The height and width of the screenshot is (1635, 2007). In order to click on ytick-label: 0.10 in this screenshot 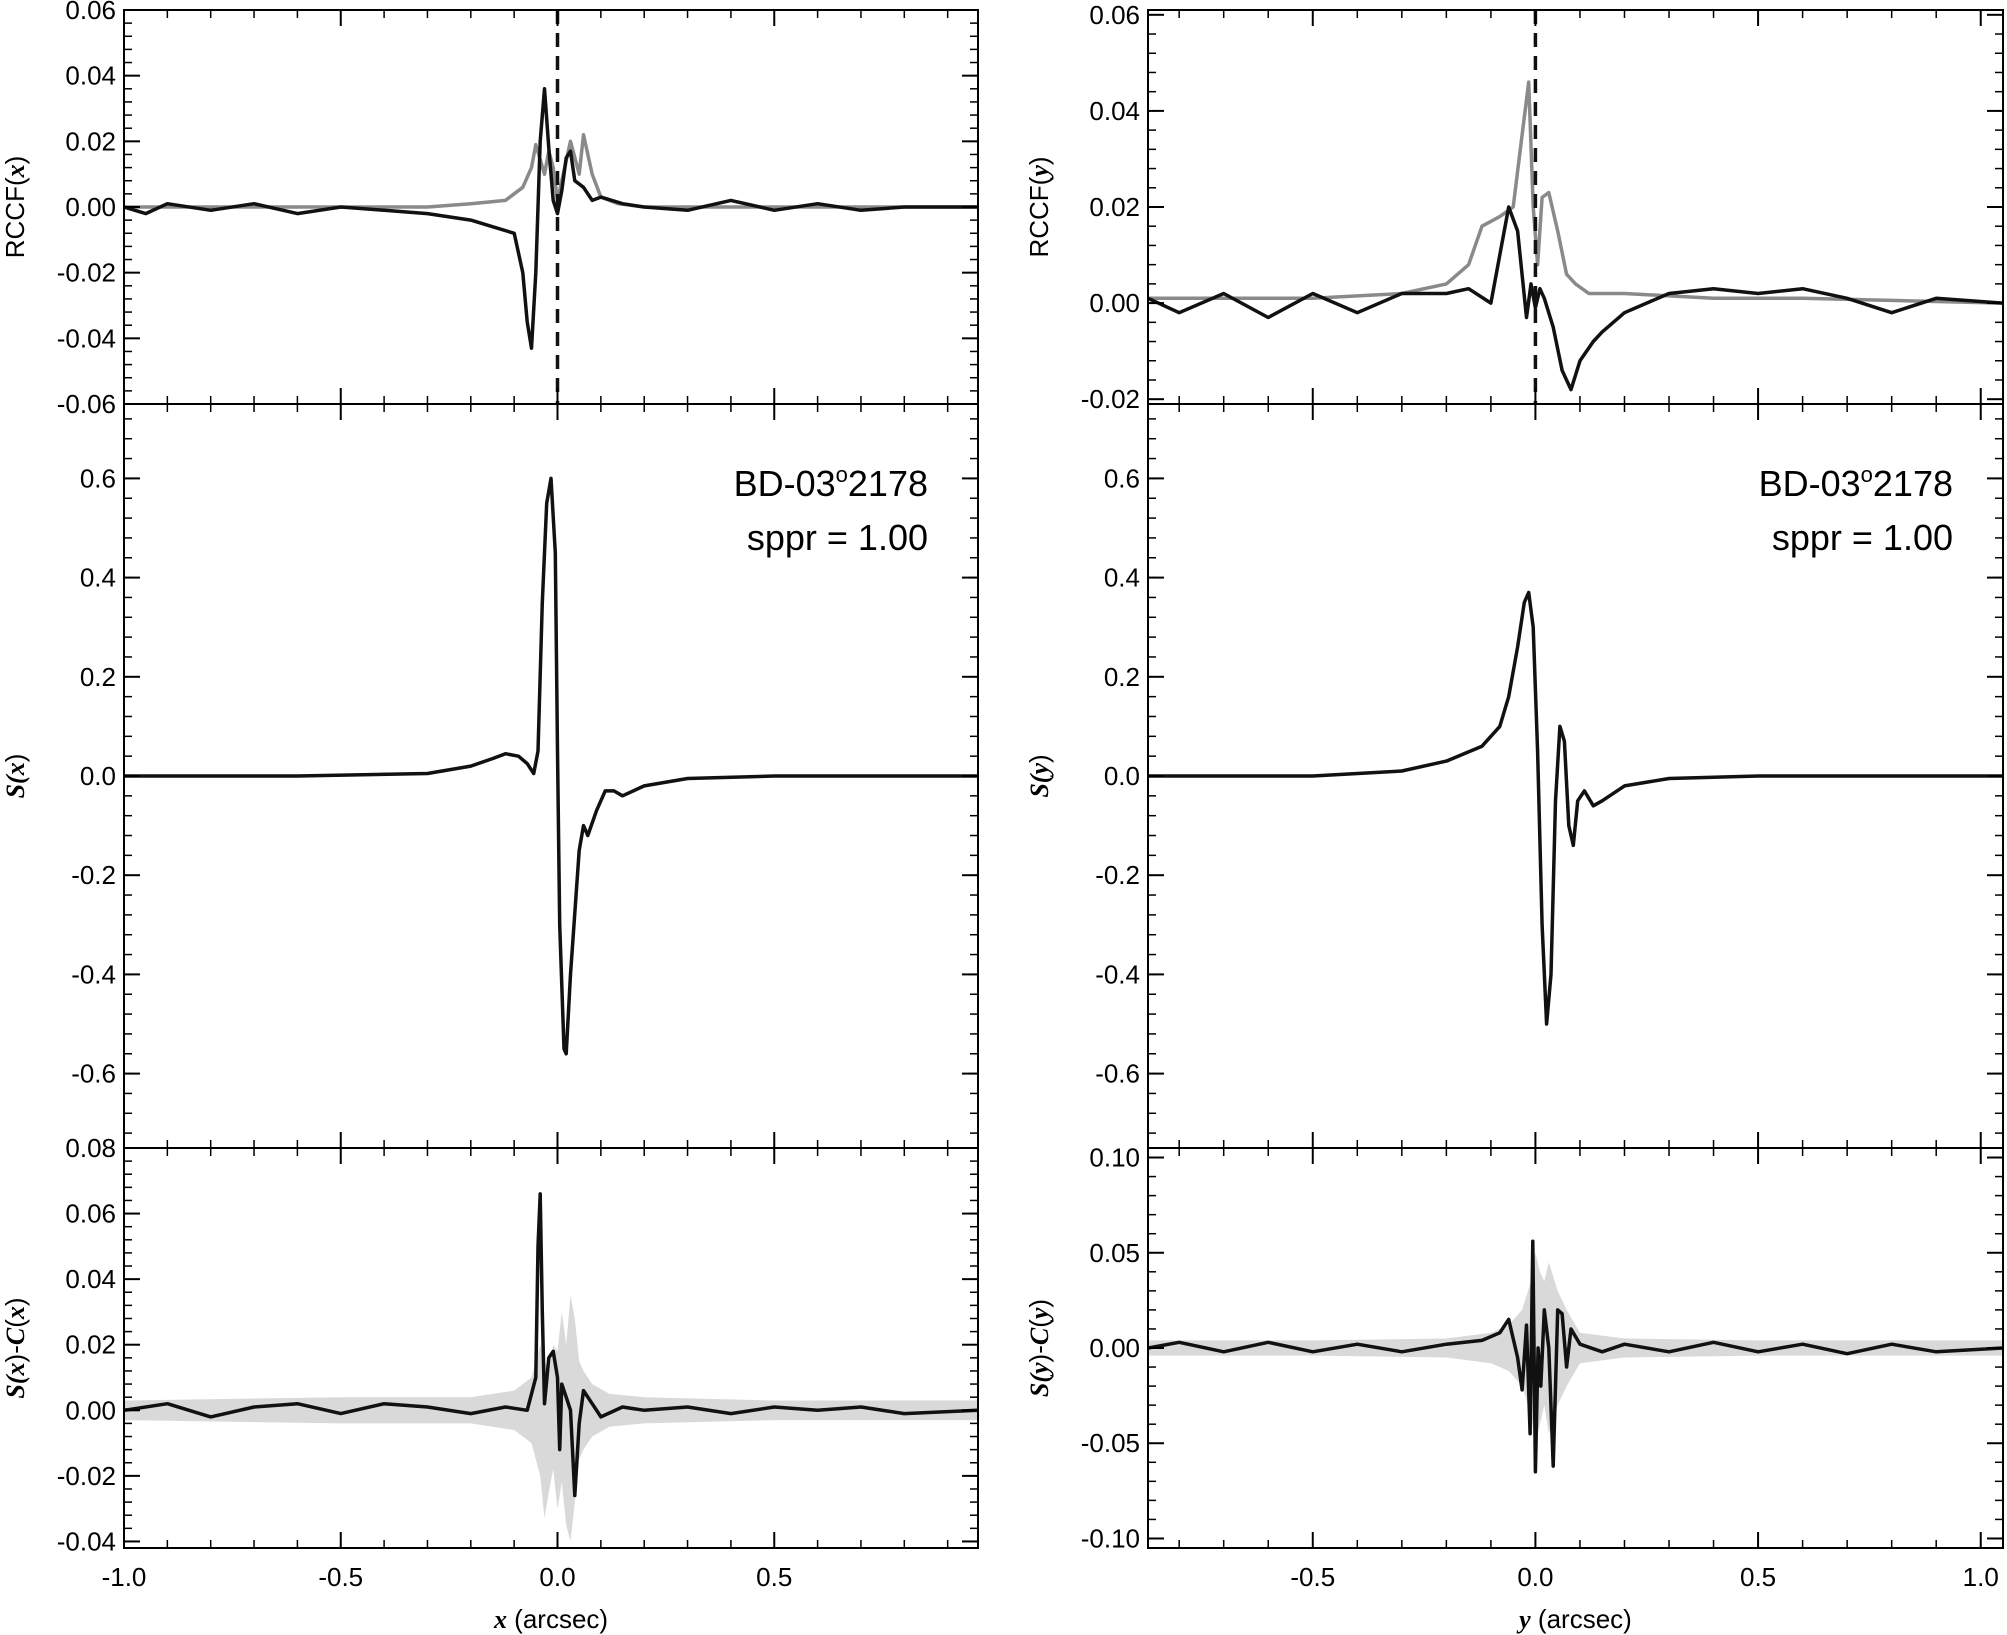, I will do `click(1114, 1158)`.